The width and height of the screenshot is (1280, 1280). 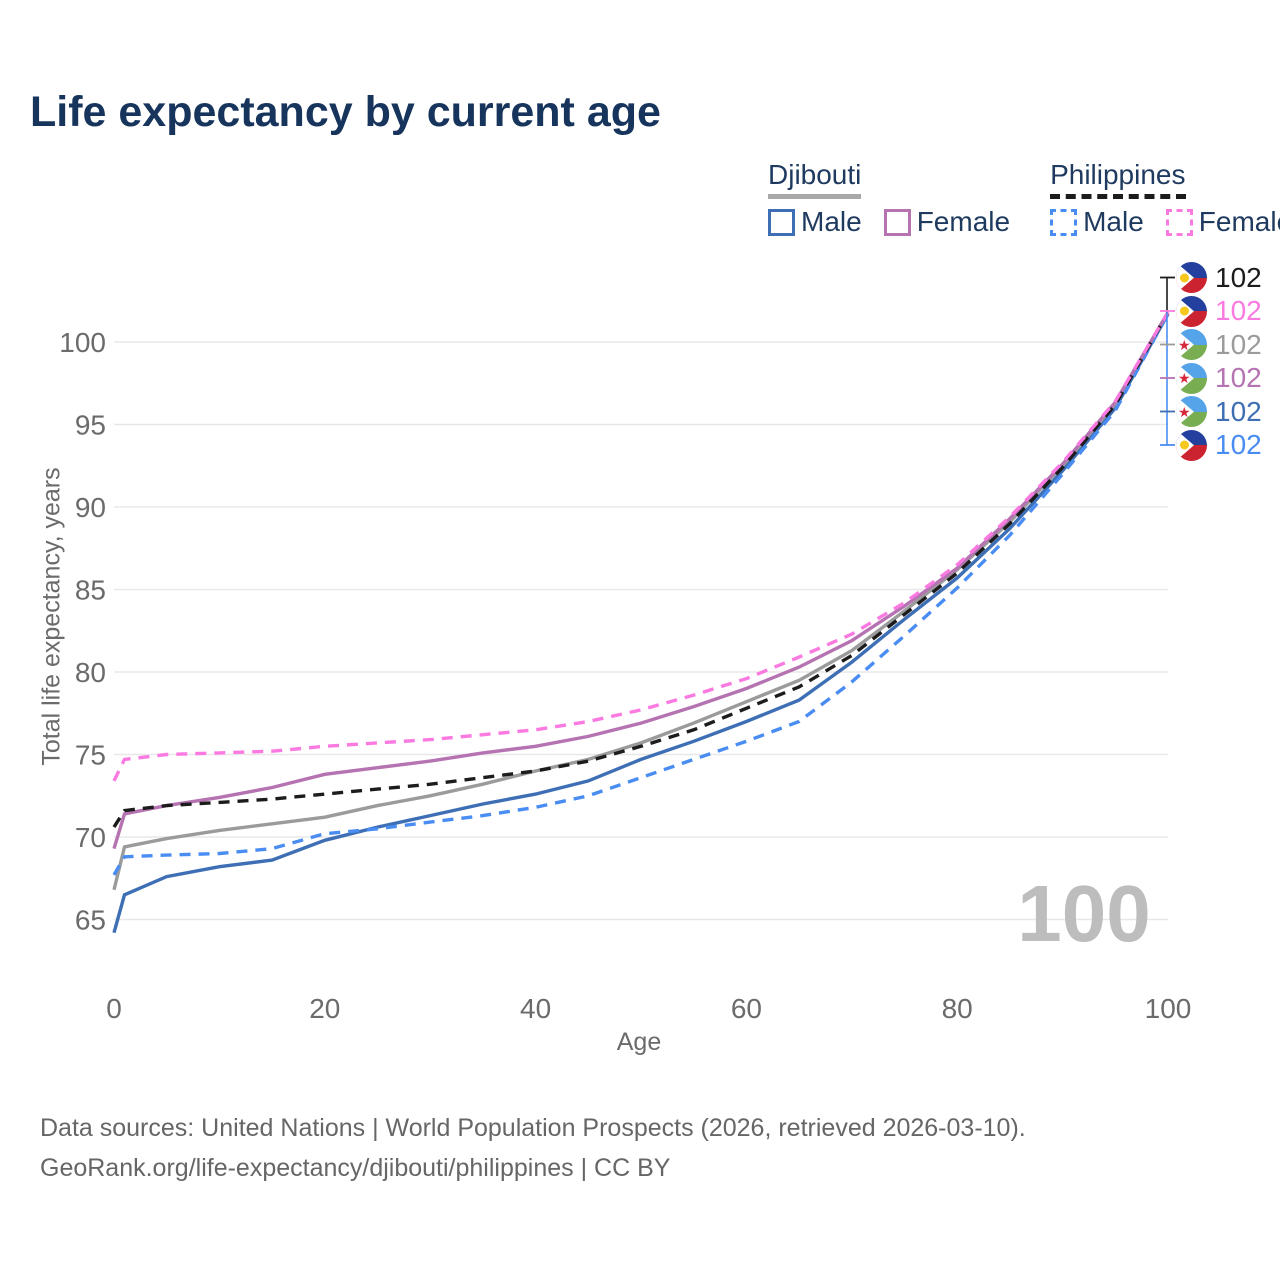 What do you see at coordinates (90, 837) in the screenshot?
I see `y-tick-label: 70` at bounding box center [90, 837].